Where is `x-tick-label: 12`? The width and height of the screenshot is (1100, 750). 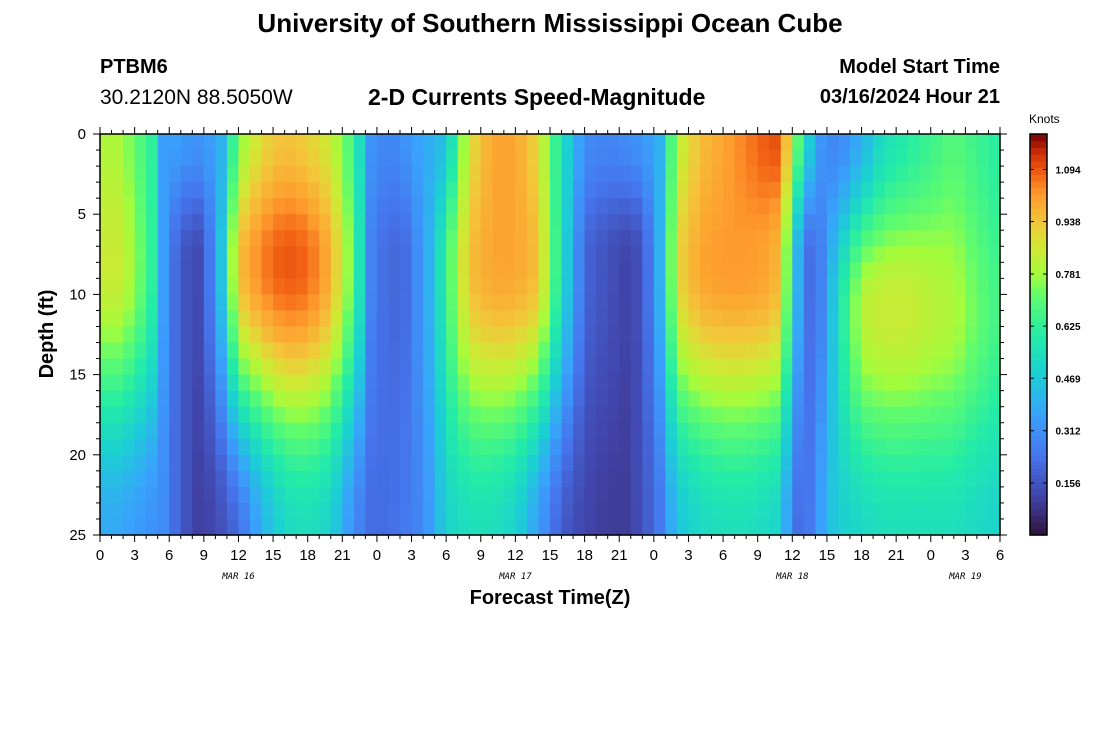
x-tick-label: 12 is located at coordinates (238, 555).